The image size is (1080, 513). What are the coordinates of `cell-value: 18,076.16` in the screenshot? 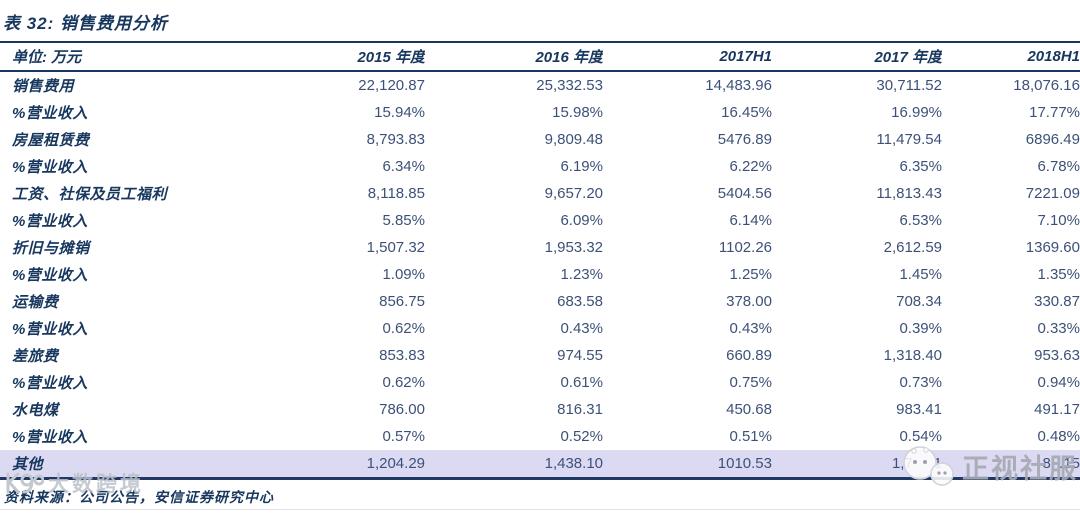 It's located at (1046, 85).